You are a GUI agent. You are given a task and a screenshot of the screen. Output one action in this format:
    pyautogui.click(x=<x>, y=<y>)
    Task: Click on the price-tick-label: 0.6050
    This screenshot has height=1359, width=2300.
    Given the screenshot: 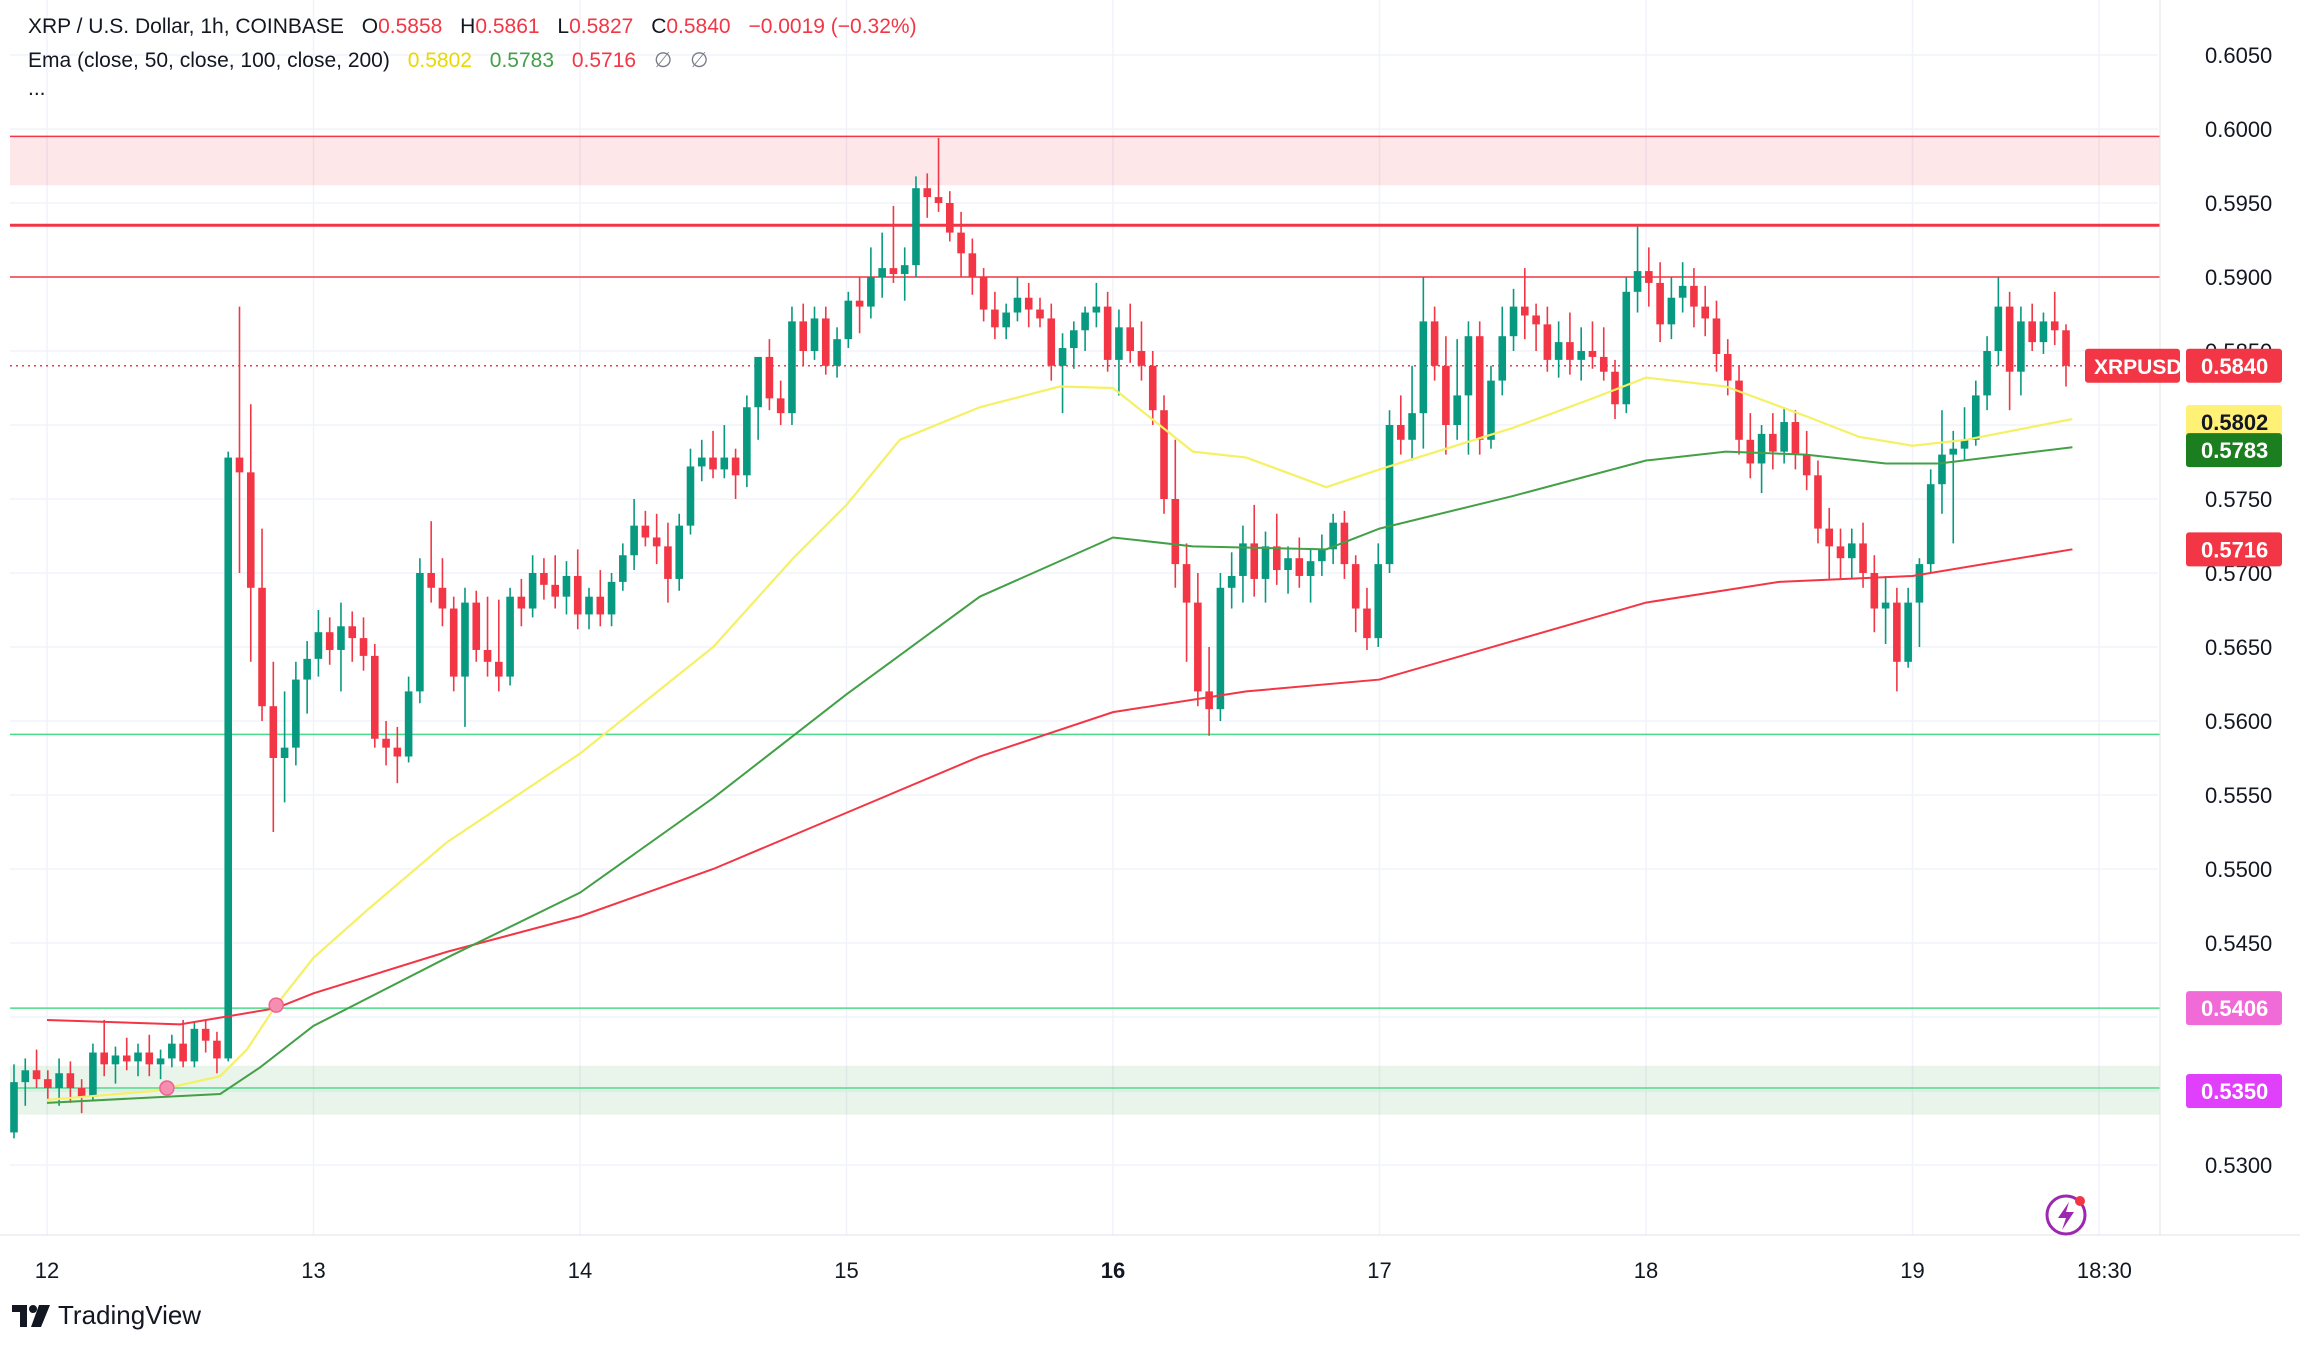 What is the action you would take?
    pyautogui.click(x=2238, y=55)
    